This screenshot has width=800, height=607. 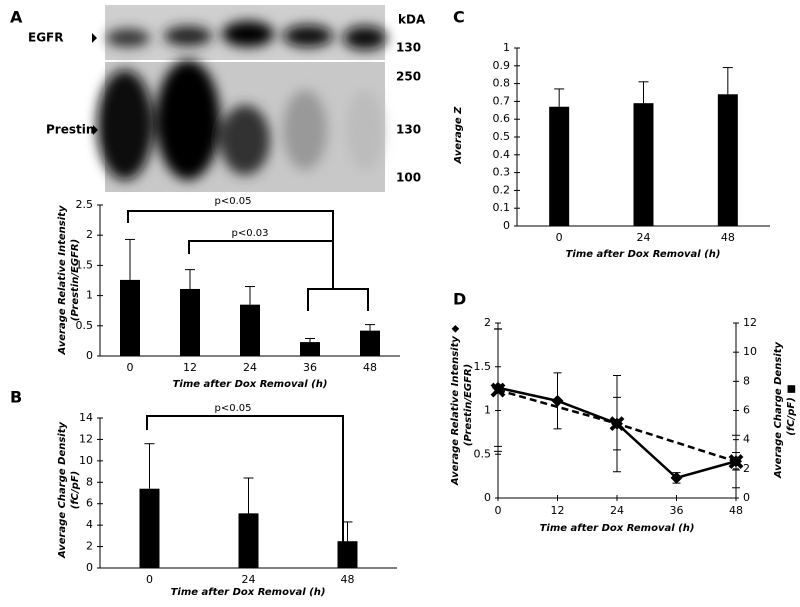 I want to click on y-tick-label: 2.5, so click(x=85, y=204).